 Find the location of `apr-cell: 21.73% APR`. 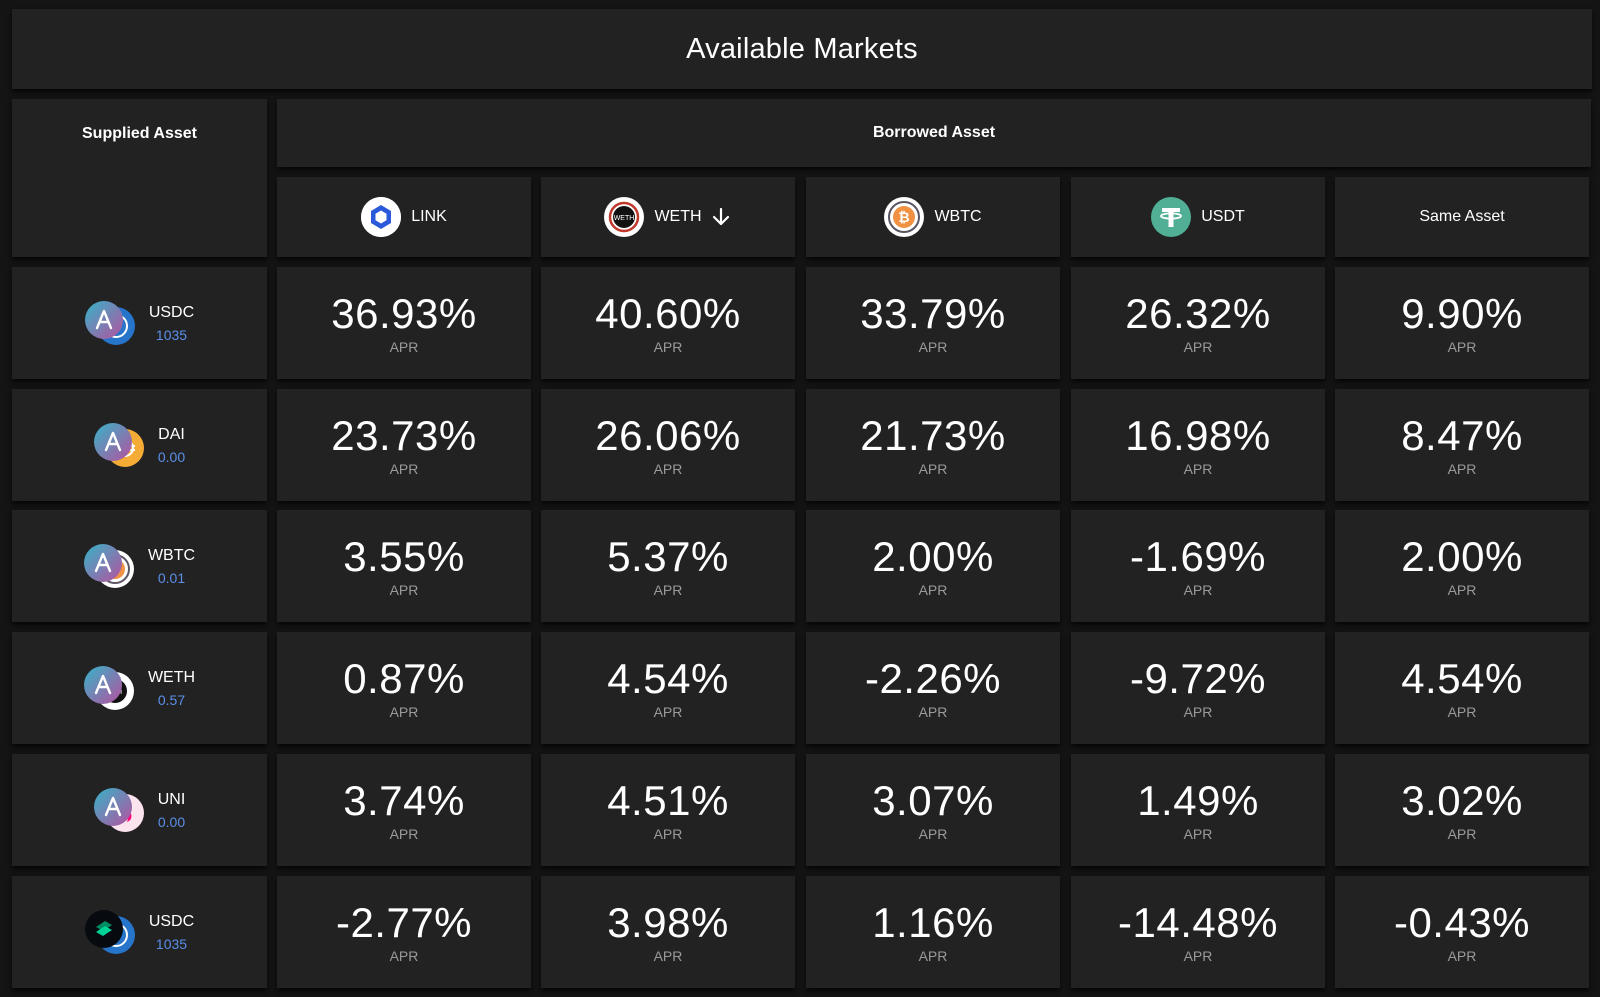

apr-cell: 21.73% APR is located at coordinates (933, 445).